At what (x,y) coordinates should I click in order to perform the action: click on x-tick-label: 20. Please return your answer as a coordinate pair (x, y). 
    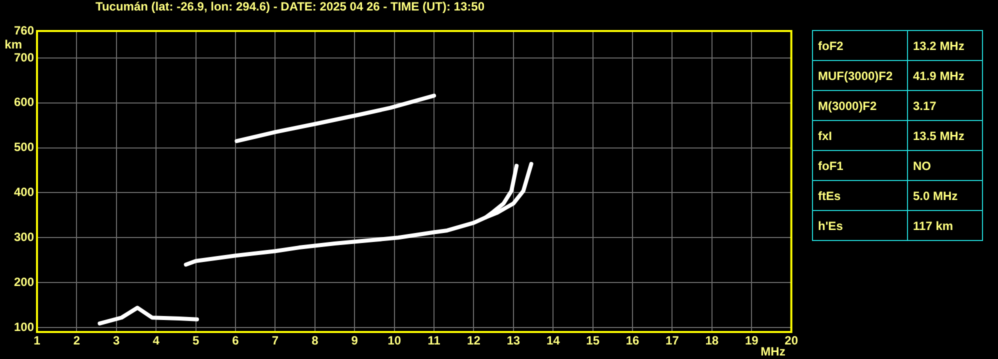
    Looking at the image, I should click on (791, 341).